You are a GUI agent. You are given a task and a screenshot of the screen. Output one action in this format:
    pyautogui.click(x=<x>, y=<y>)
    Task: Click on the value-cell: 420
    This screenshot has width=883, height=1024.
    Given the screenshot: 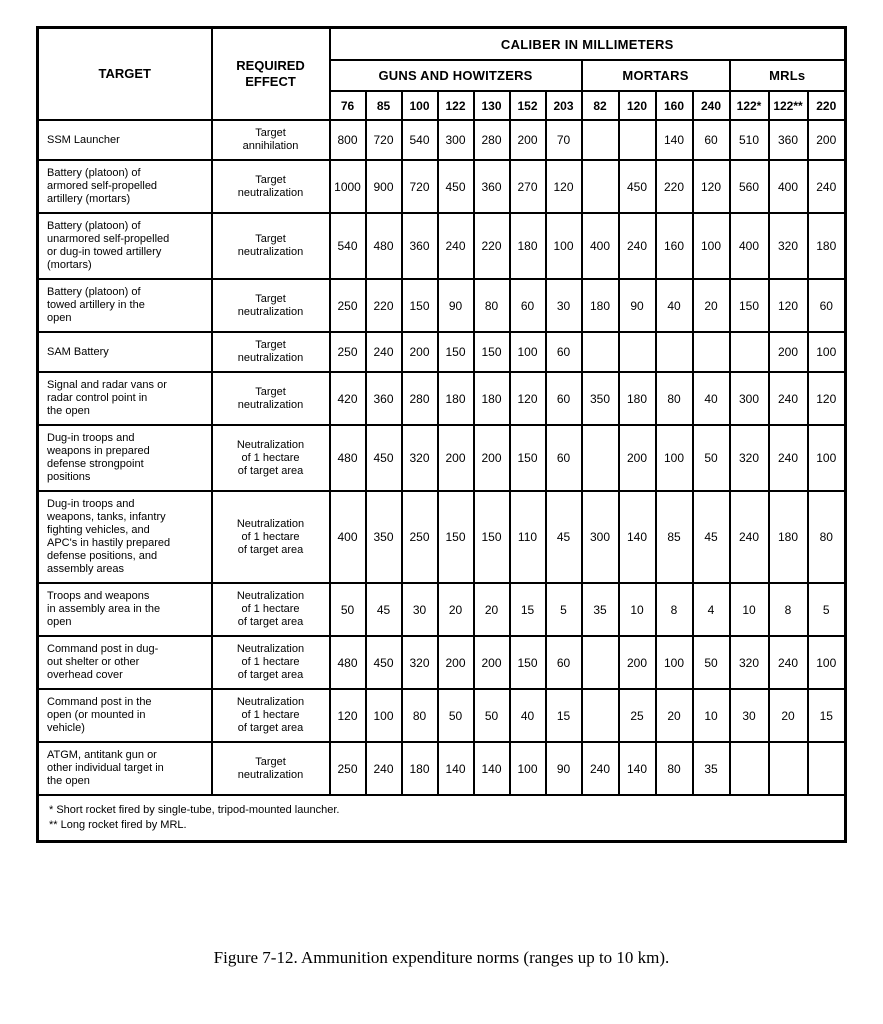 What is the action you would take?
    pyautogui.click(x=347, y=398)
    